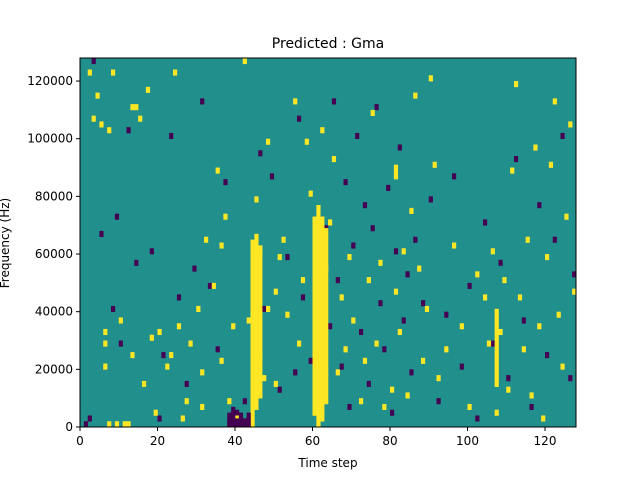 Image resolution: width=640 pixels, height=480 pixels. Describe the element at coordinates (389, 441) in the screenshot. I see `x-tick-label: 80` at that location.